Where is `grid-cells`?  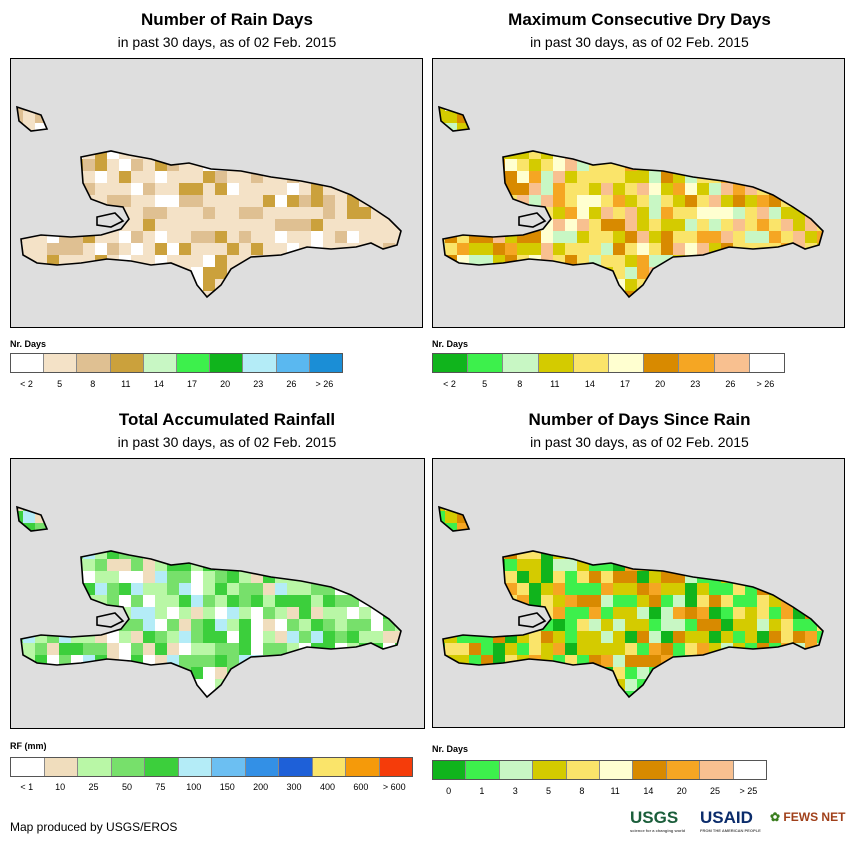
grid-cells is located at coordinates (209, 211).